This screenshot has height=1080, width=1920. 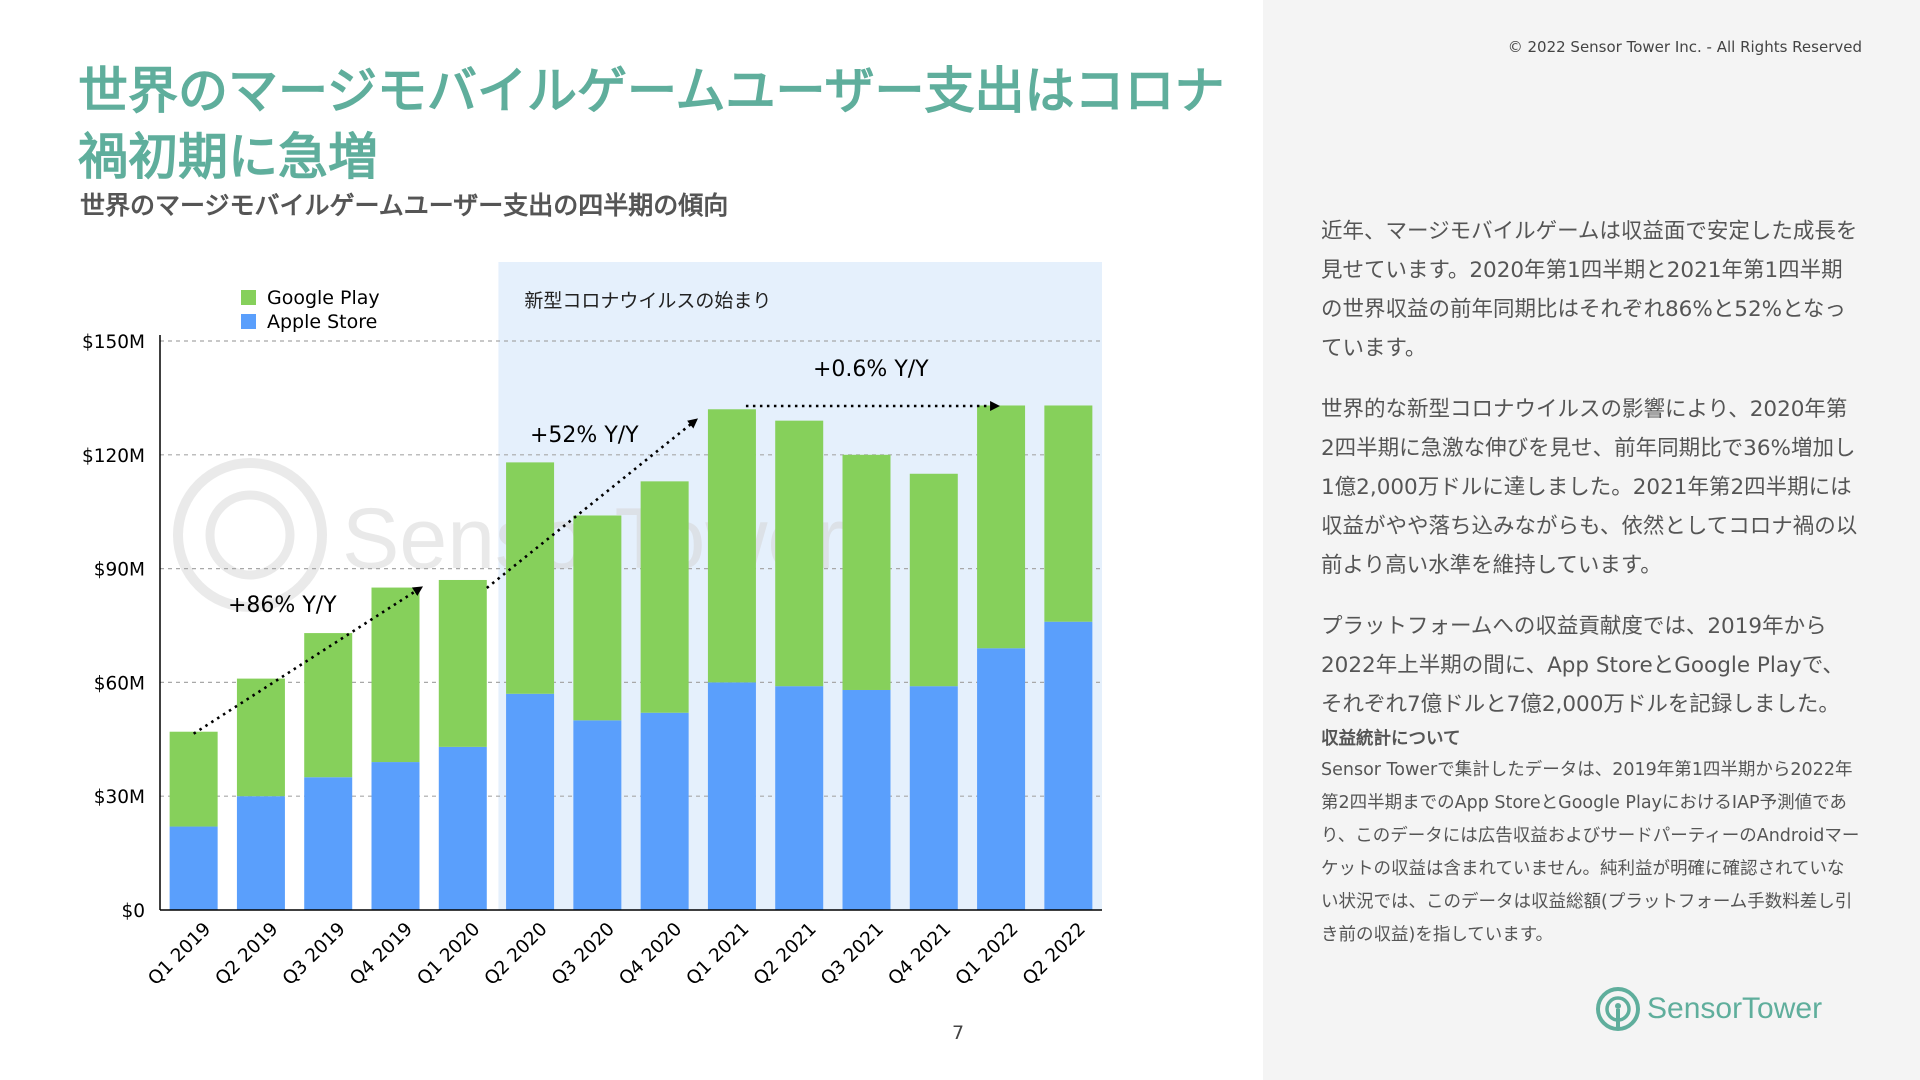 What do you see at coordinates (919, 954) in the screenshot?
I see `x-tick-label: Q4 2021` at bounding box center [919, 954].